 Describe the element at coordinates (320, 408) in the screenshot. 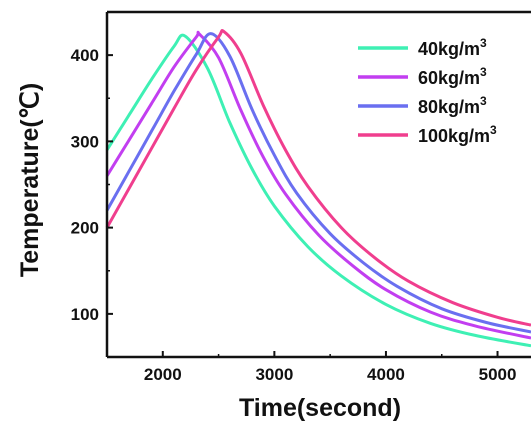

I see `x-axis-title: Time(second)` at that location.